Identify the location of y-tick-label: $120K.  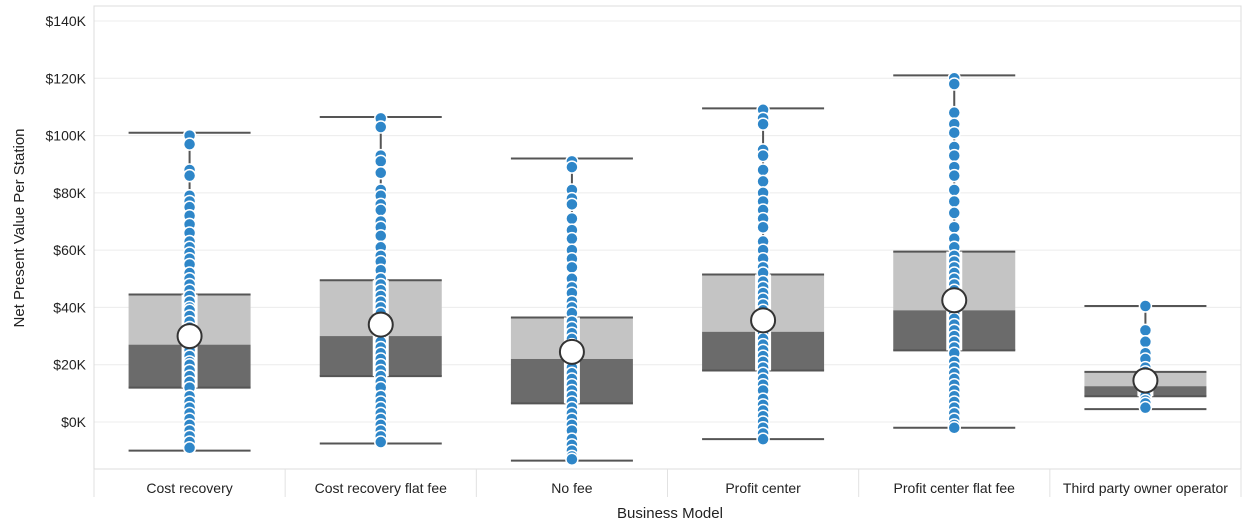
(66, 78).